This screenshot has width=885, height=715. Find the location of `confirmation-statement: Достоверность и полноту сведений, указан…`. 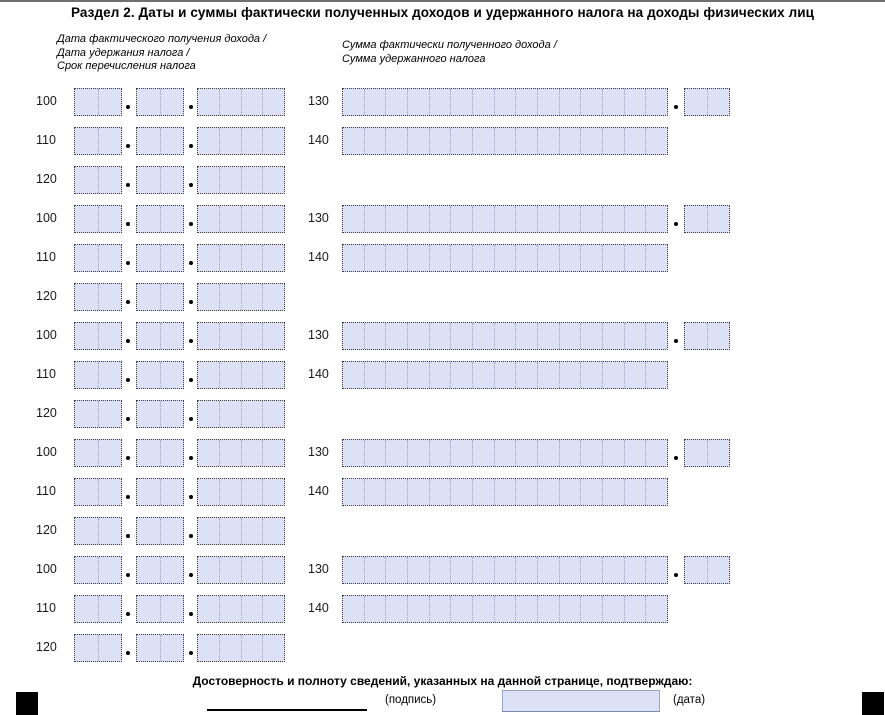

confirmation-statement: Достоверность и полноту сведений, указан… is located at coordinates (442, 681).